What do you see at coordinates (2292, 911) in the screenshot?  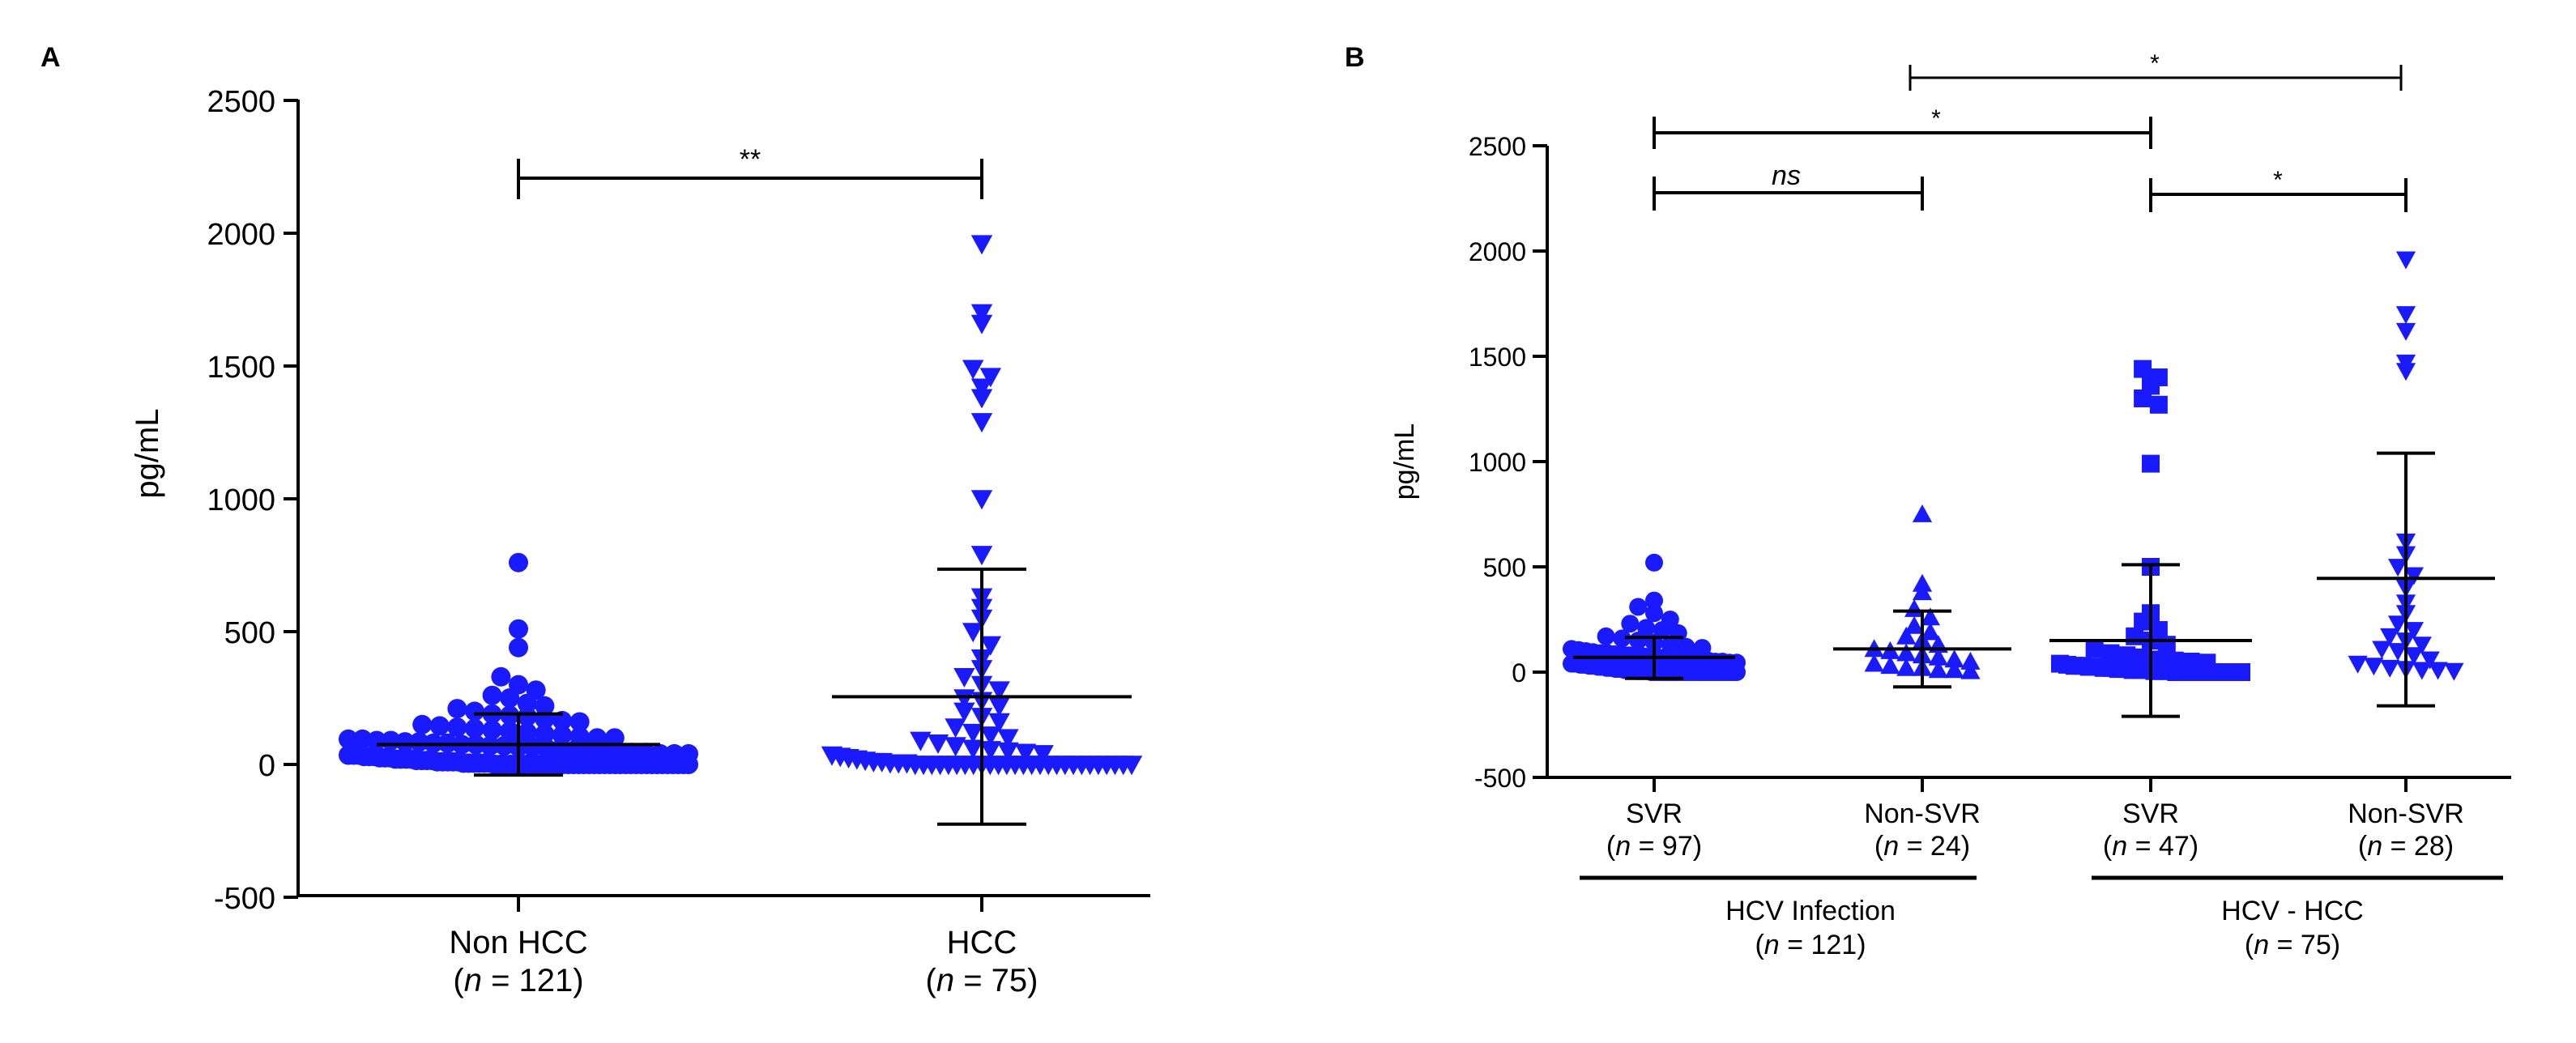 I see `category-bracket-label: HCV - HCC` at bounding box center [2292, 911].